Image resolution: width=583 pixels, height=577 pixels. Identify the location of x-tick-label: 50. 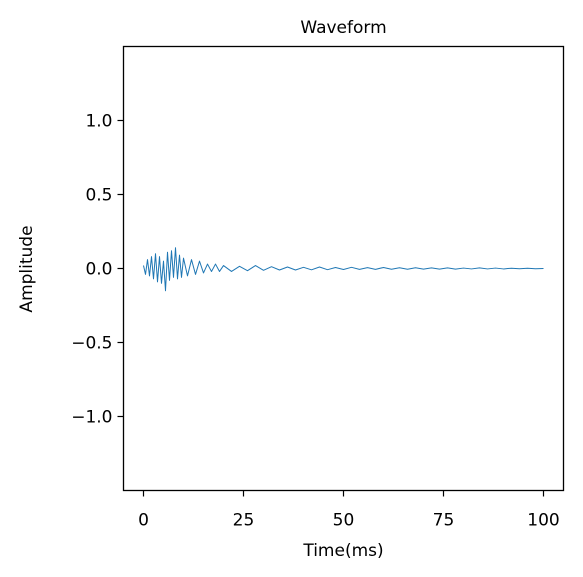
(344, 521).